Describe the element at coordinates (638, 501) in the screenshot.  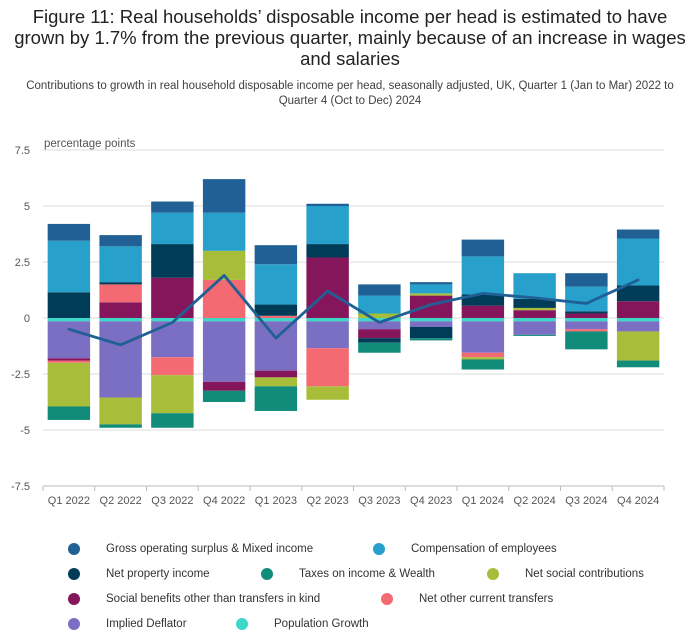
I see `x-tick-label: Q4 2024` at that location.